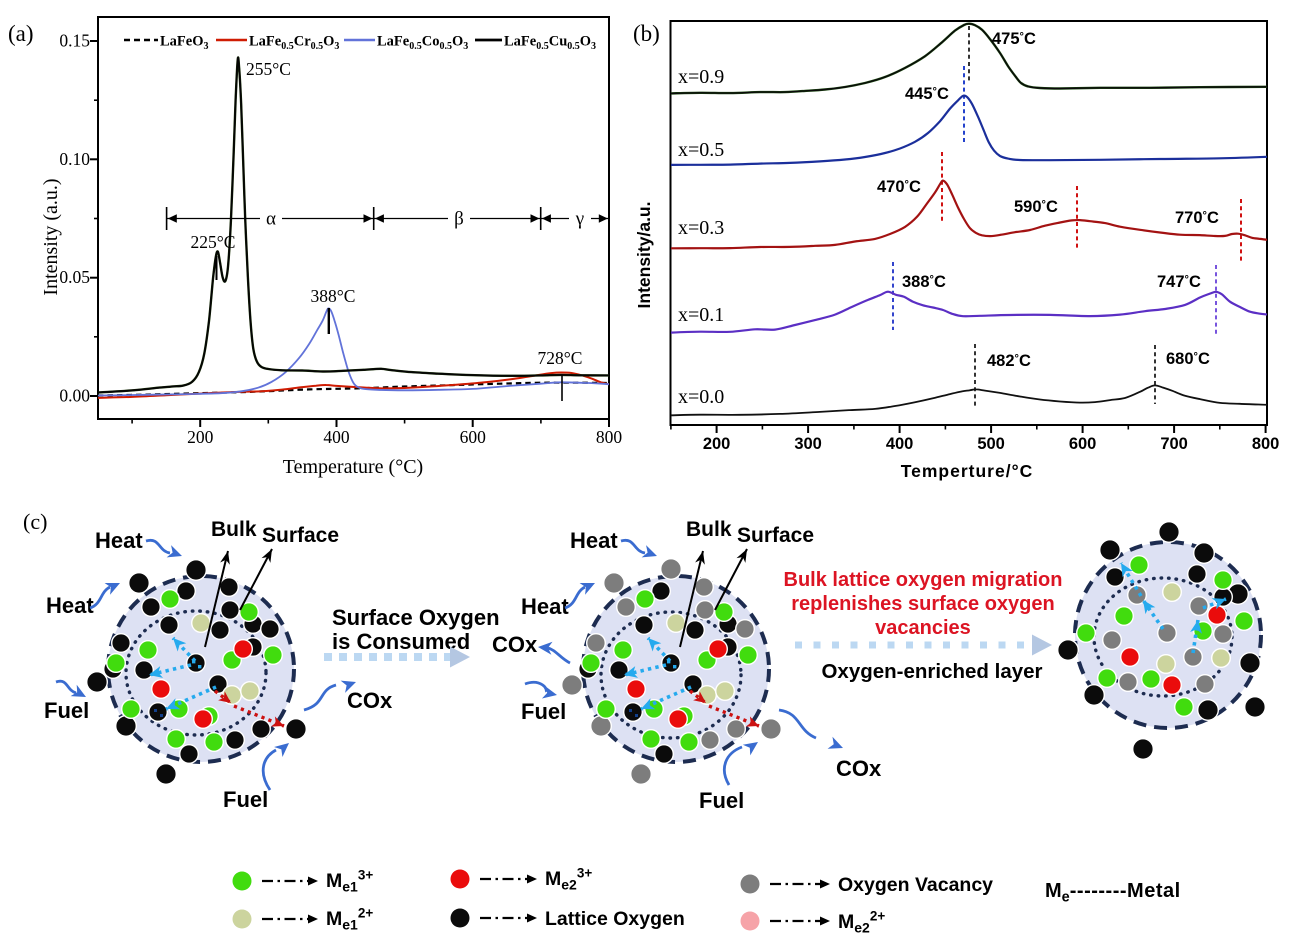 The width and height of the screenshot is (1299, 933). I want to click on svg-text: β, so click(459, 219).